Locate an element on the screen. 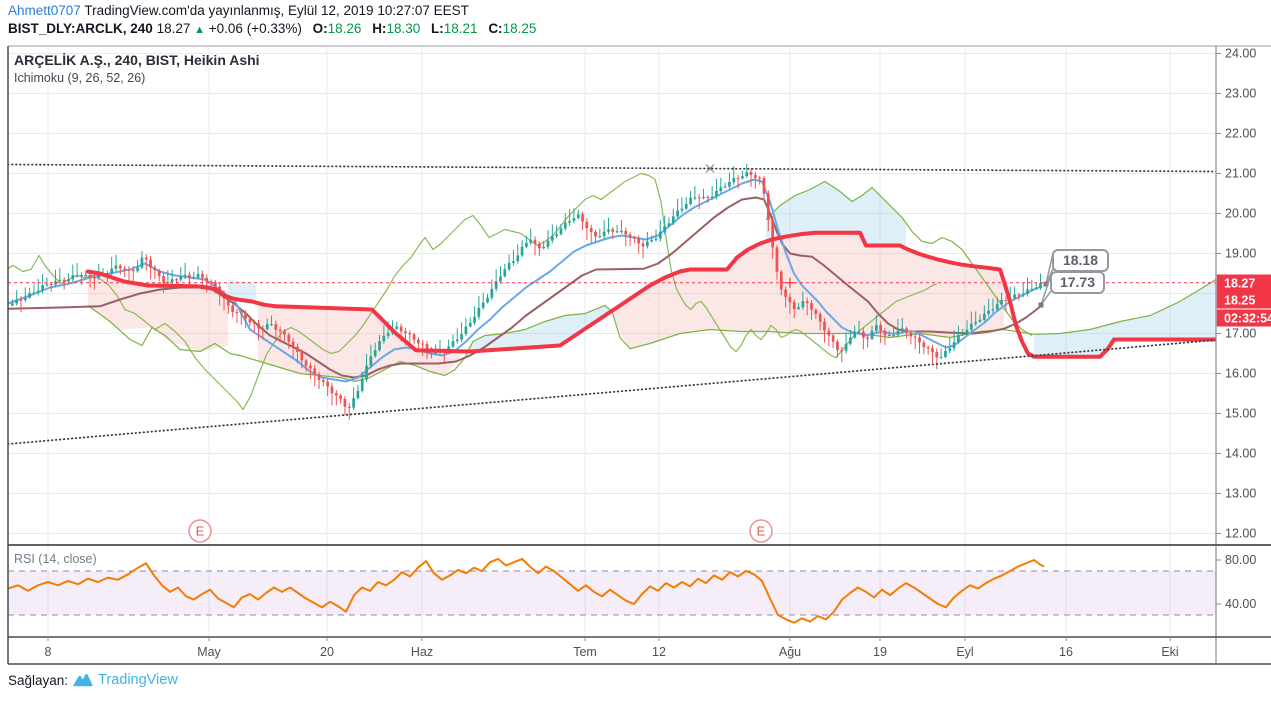 The height and width of the screenshot is (701, 1271). trendline-anchor-icon is located at coordinates (710, 168).